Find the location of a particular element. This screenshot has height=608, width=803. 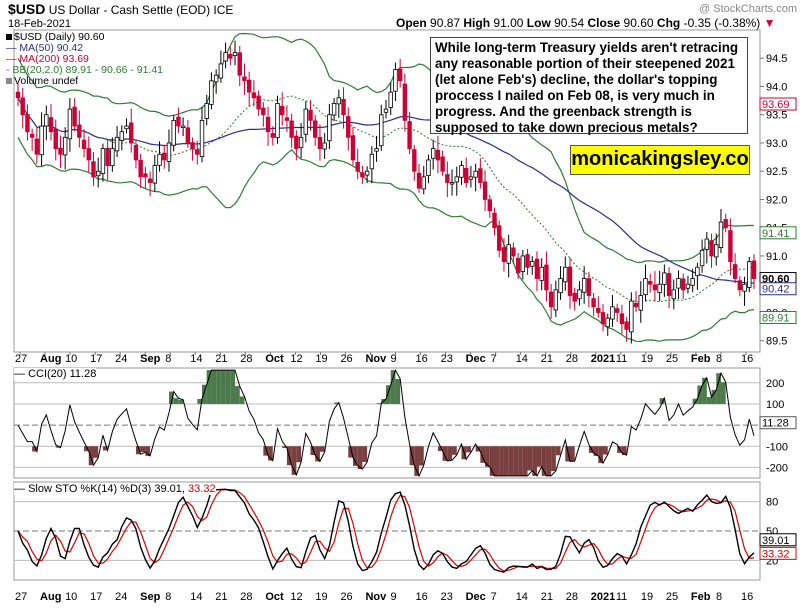

price-right-label: 91.41 is located at coordinates (776, 234).